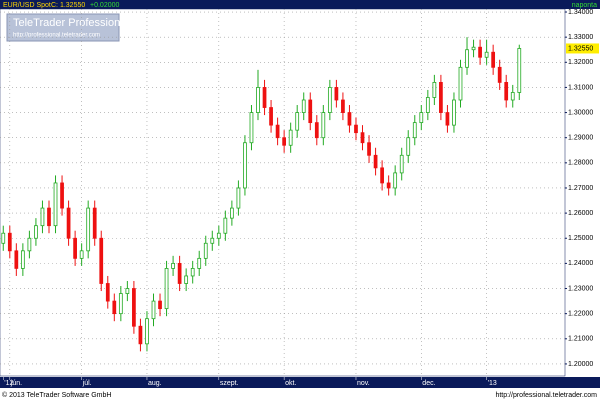  Describe the element at coordinates (580, 87) in the screenshot. I see `y-tick-label: 1.31000` at that location.